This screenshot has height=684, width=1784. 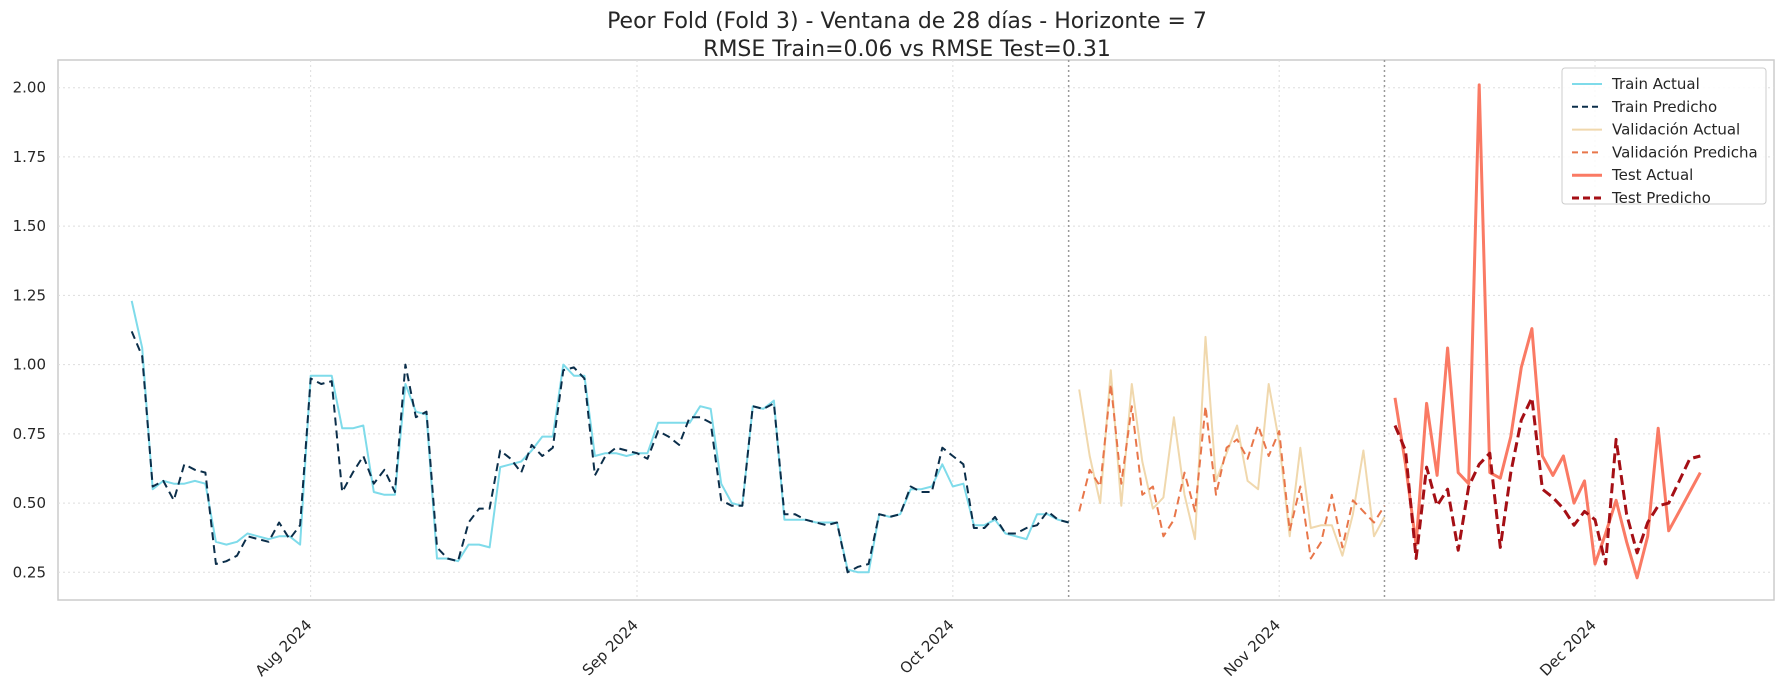 What do you see at coordinates (29, 226) in the screenshot?
I see `y-tick-label: 1.50` at bounding box center [29, 226].